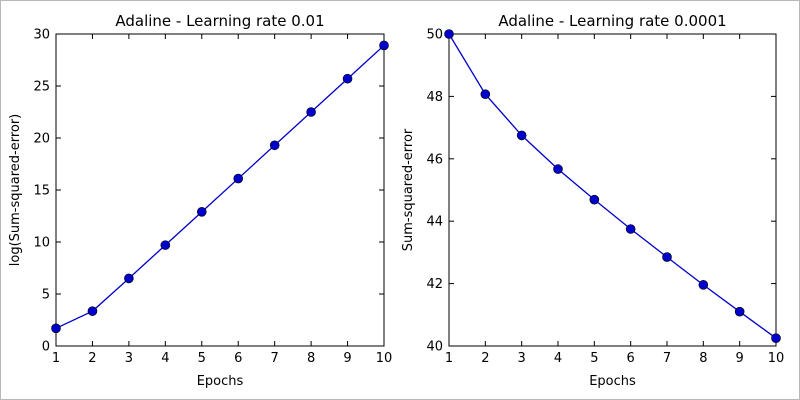 The width and height of the screenshot is (800, 400). Describe the element at coordinates (434, 222) in the screenshot. I see `y-tick-label: 44` at that location.